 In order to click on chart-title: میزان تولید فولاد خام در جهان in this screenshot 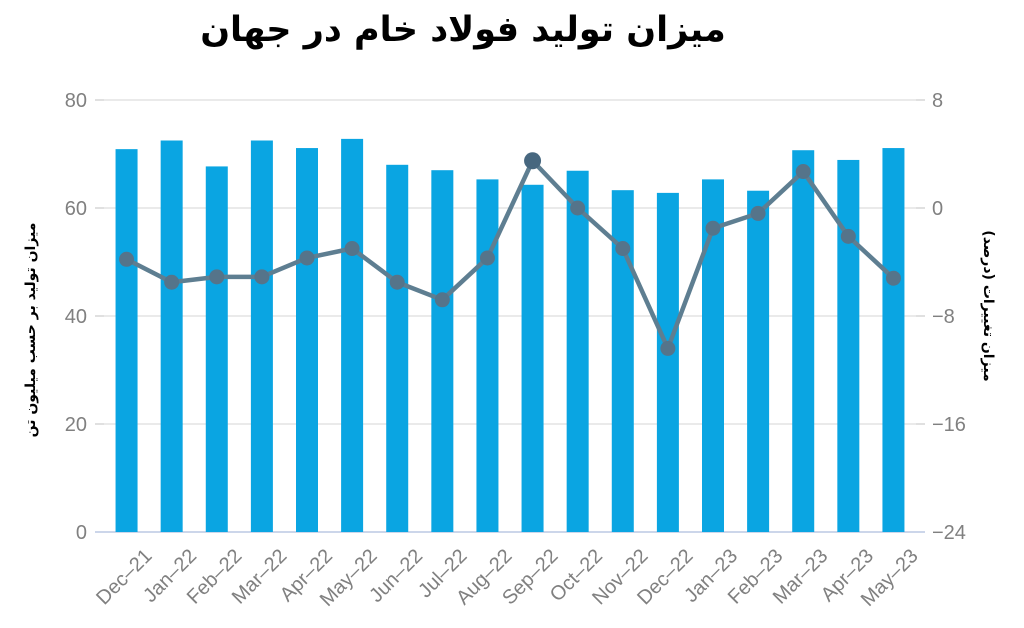, I will do `click(463, 30)`.